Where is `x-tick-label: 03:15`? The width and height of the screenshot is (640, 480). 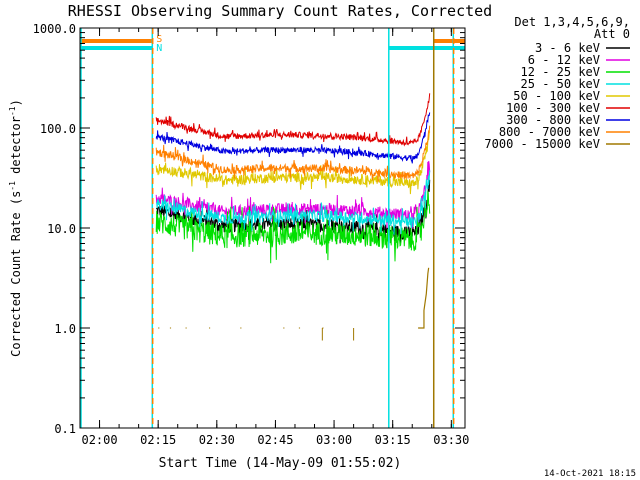 x-tick-label: 03:15 is located at coordinates (393, 440).